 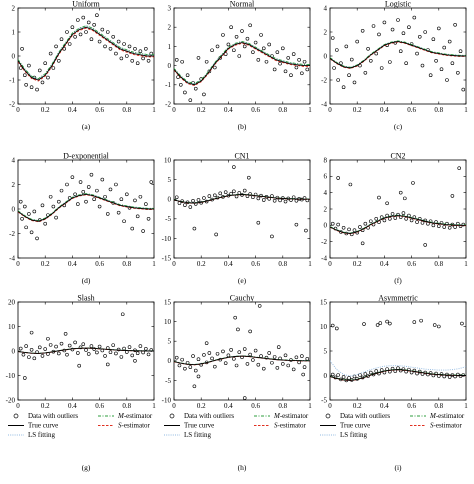 What do you see at coordinates (326, 8) in the screenshot?
I see `y-tick-label: 4` at bounding box center [326, 8].